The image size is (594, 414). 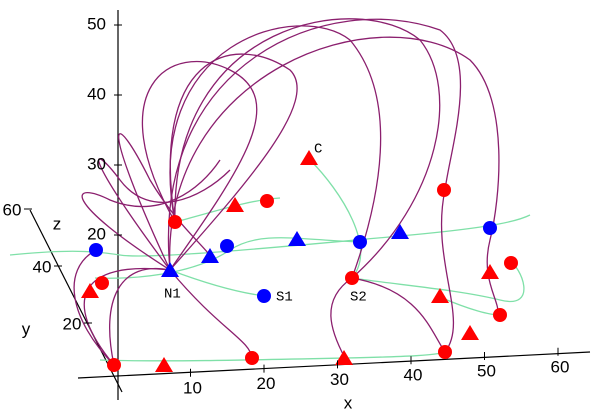 I want to click on y-tick-label: 40, so click(x=42, y=266).